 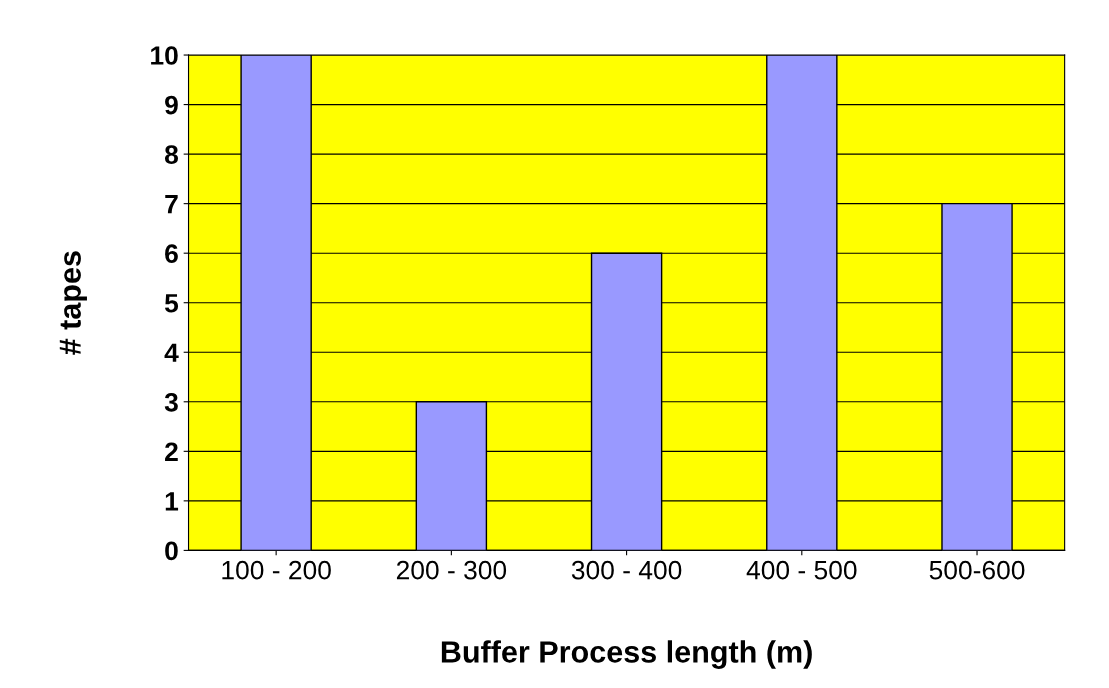 I want to click on y-tick-label: 0, so click(x=171, y=551).